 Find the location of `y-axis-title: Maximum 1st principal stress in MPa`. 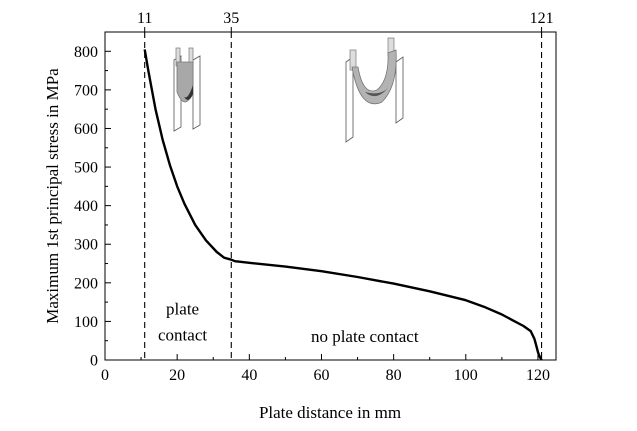

y-axis-title: Maximum 1st principal stress in MPa is located at coordinates (52, 196).